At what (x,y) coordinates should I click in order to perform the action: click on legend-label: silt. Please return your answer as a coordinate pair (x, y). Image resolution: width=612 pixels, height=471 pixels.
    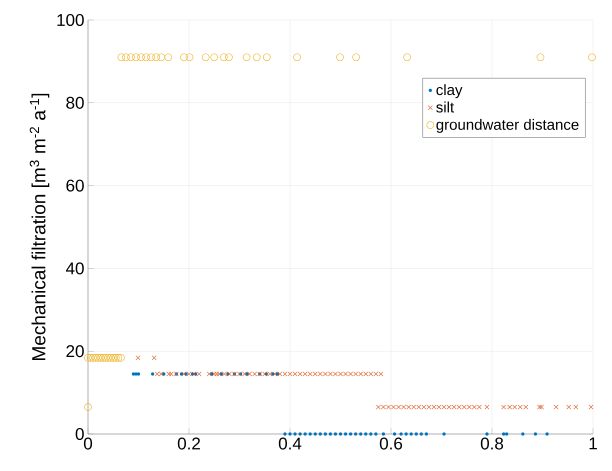
    Looking at the image, I should click on (445, 107).